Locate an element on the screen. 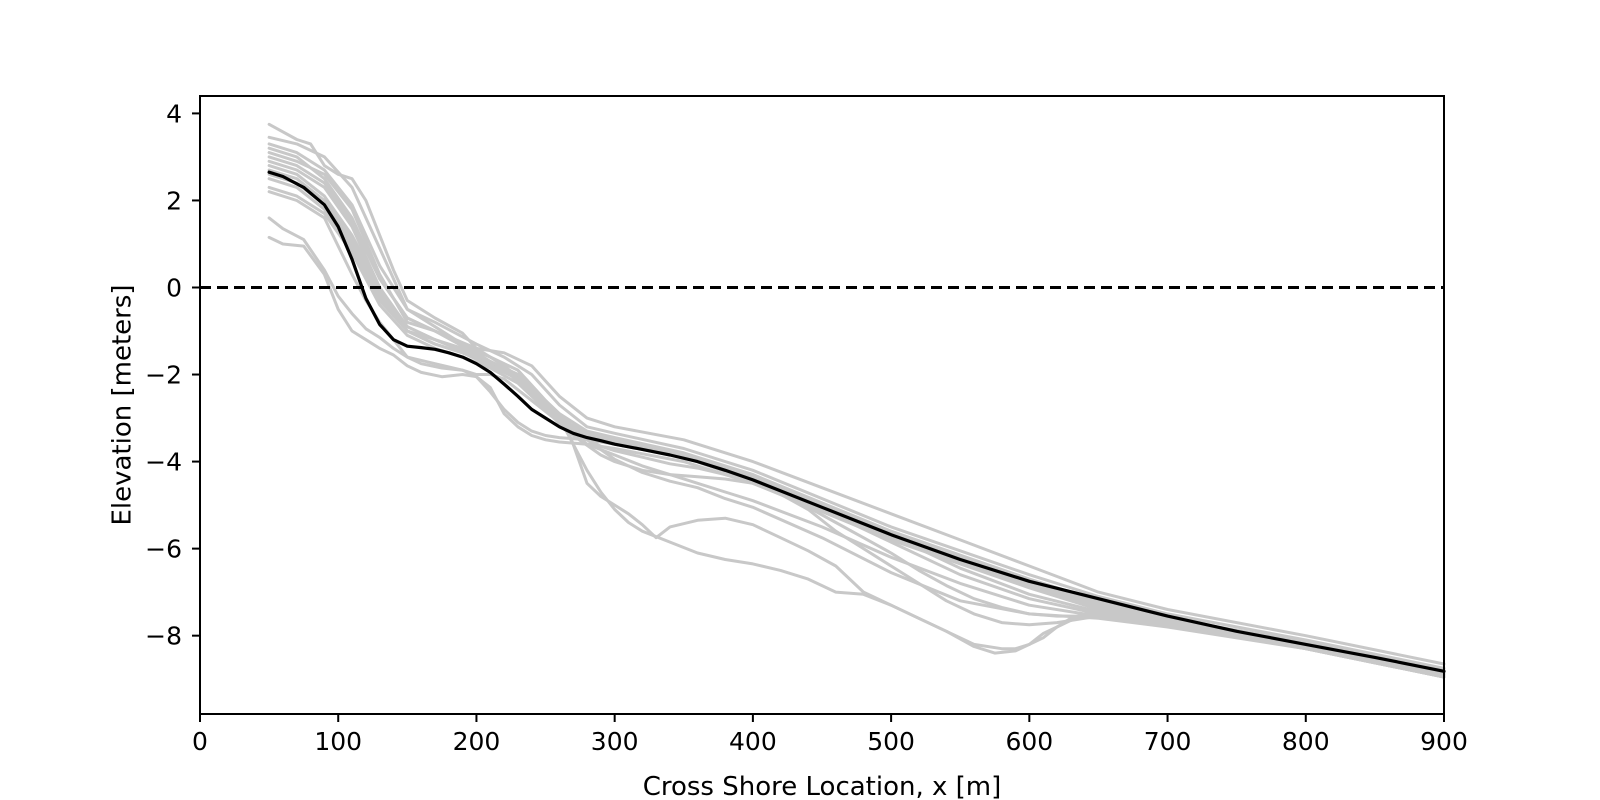 The height and width of the screenshot is (800, 1600). y-tick-label: 2 is located at coordinates (174, 200).